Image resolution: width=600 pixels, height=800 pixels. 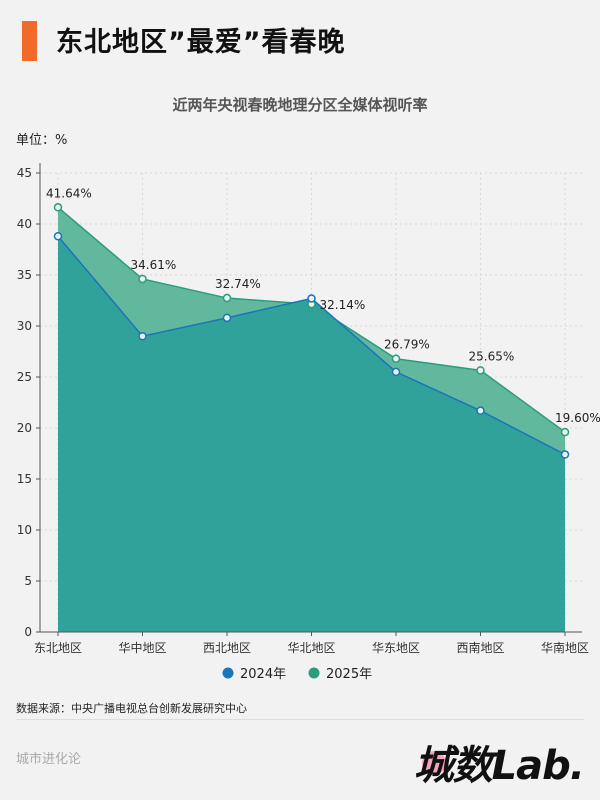 I want to click on data-label: 32.74%, so click(x=238, y=284).